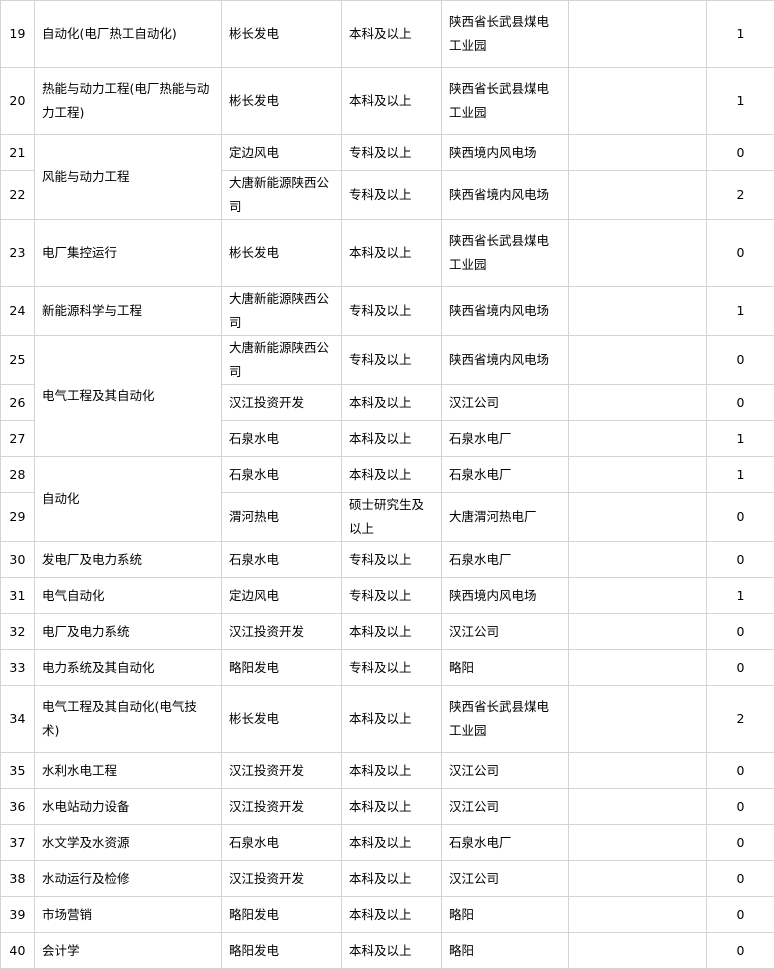 This screenshot has width=774, height=969. What do you see at coordinates (18, 771) in the screenshot?
I see `row-index-cell: 35` at bounding box center [18, 771].